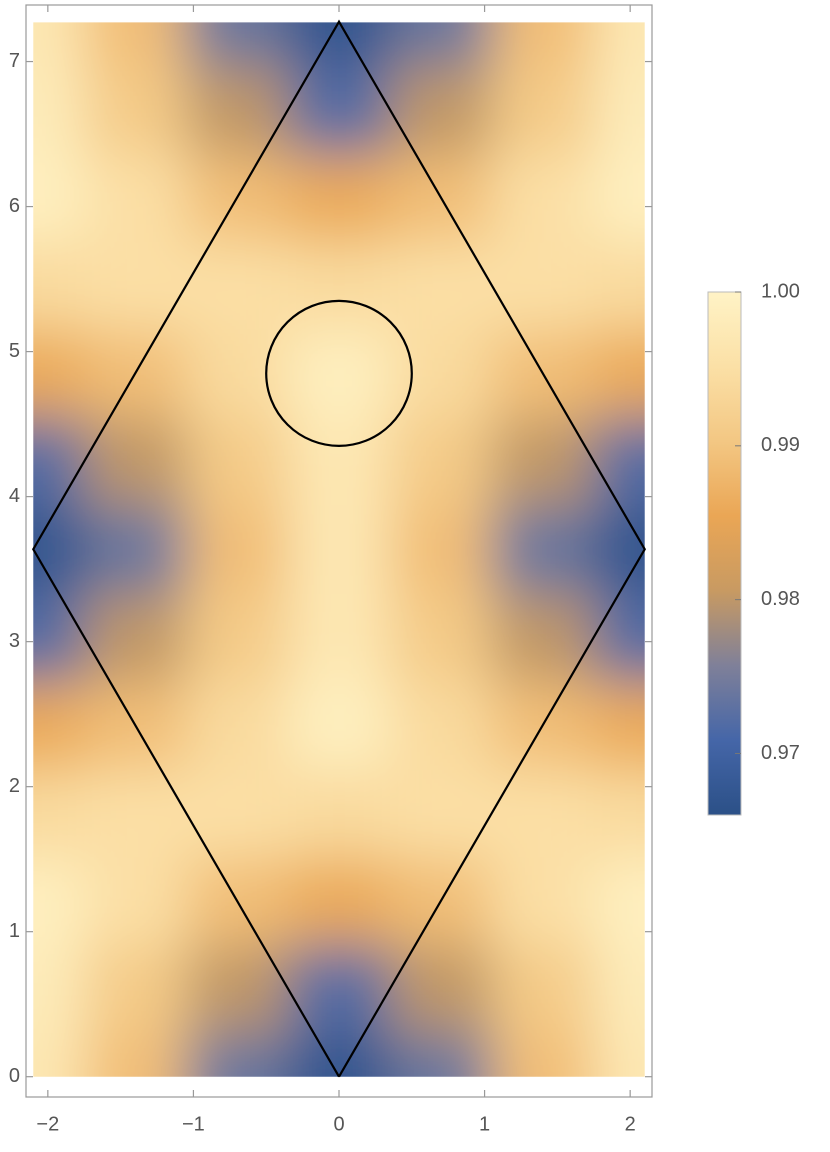 This screenshot has height=1152, width=830. I want to click on y-tick-label: 2, so click(14, 786).